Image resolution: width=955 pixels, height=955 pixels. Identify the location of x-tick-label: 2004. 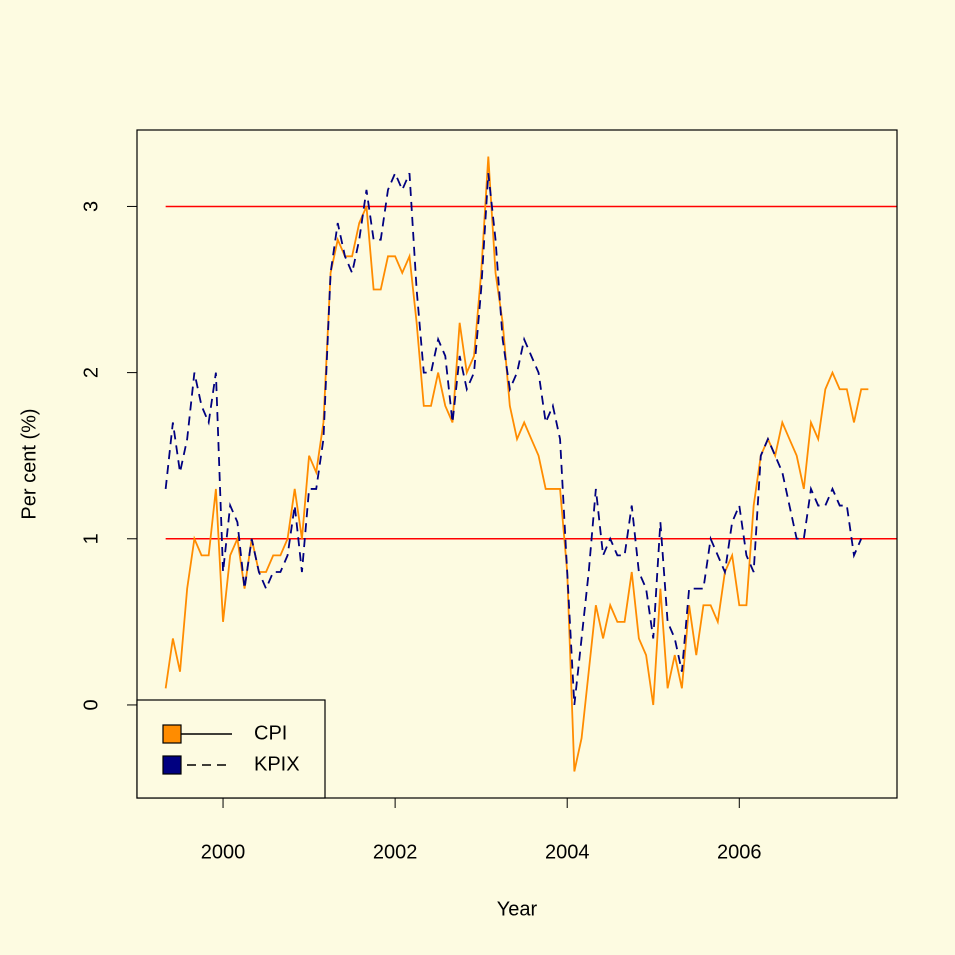
(567, 852).